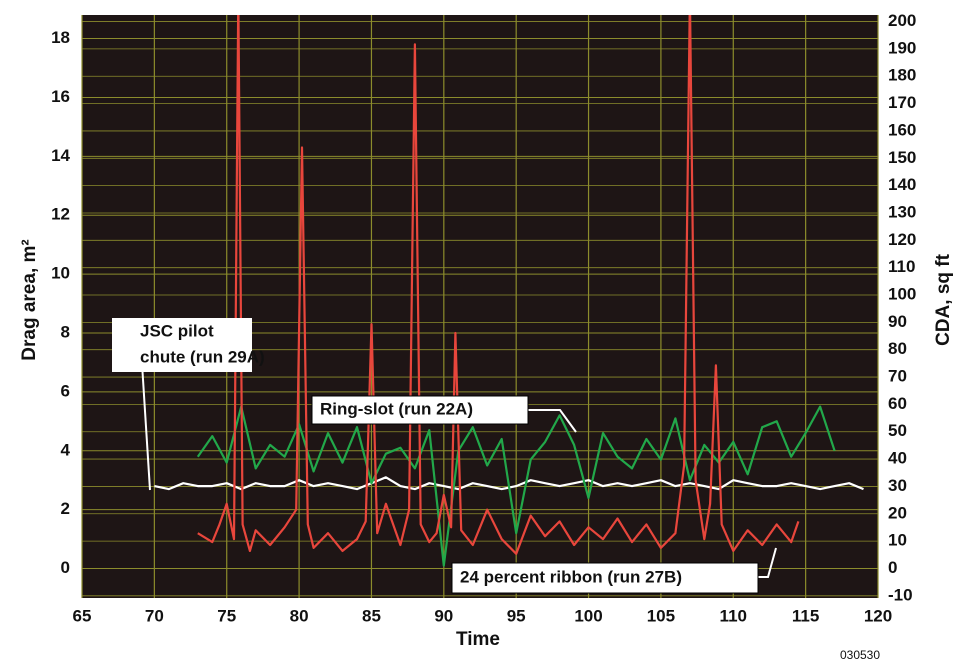  Describe the element at coordinates (902, 102) in the screenshot. I see `y2-tick-label: 170` at that location.